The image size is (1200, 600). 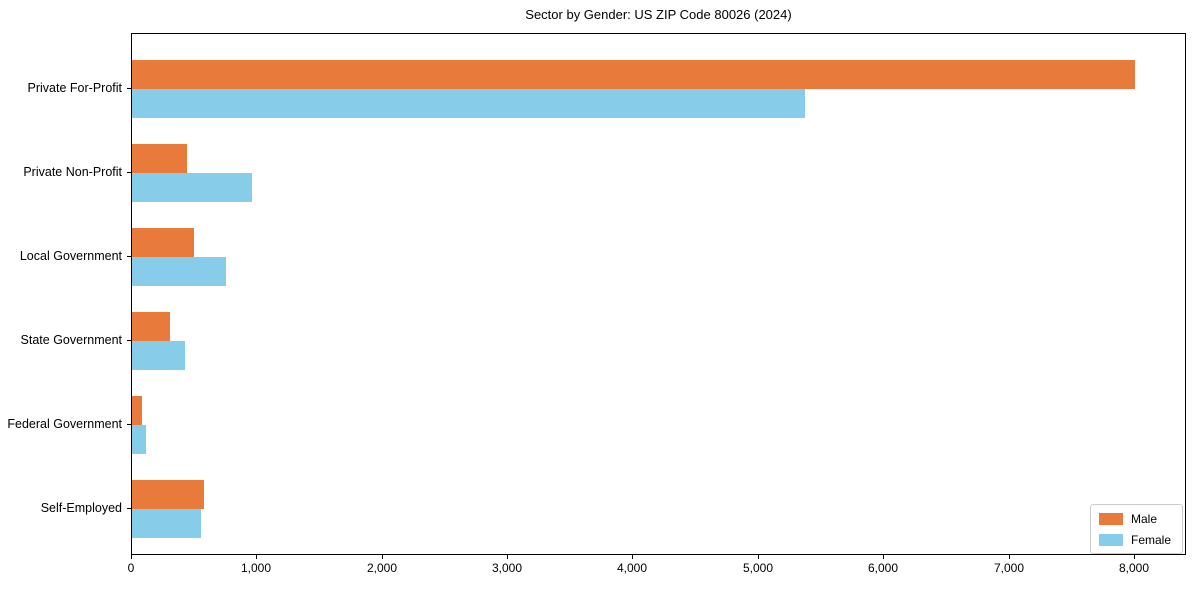 I want to click on x-axis-tick-label: 1,000, so click(x=256, y=568).